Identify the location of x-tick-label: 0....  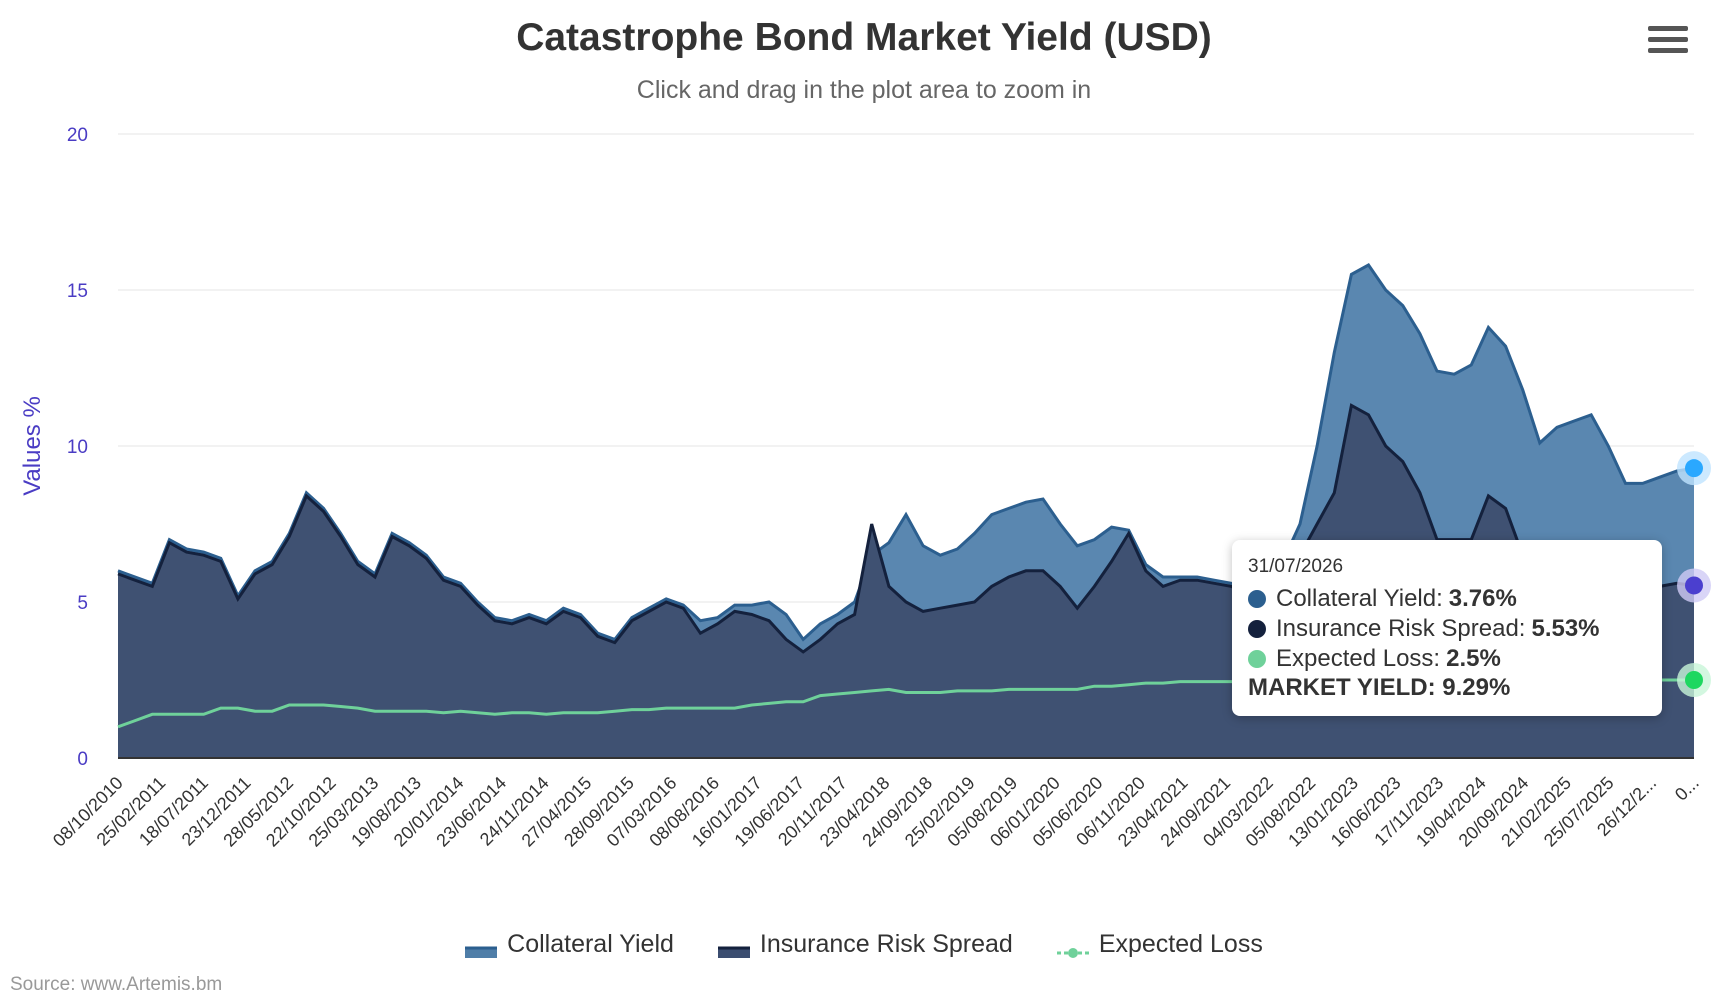
(1687, 789).